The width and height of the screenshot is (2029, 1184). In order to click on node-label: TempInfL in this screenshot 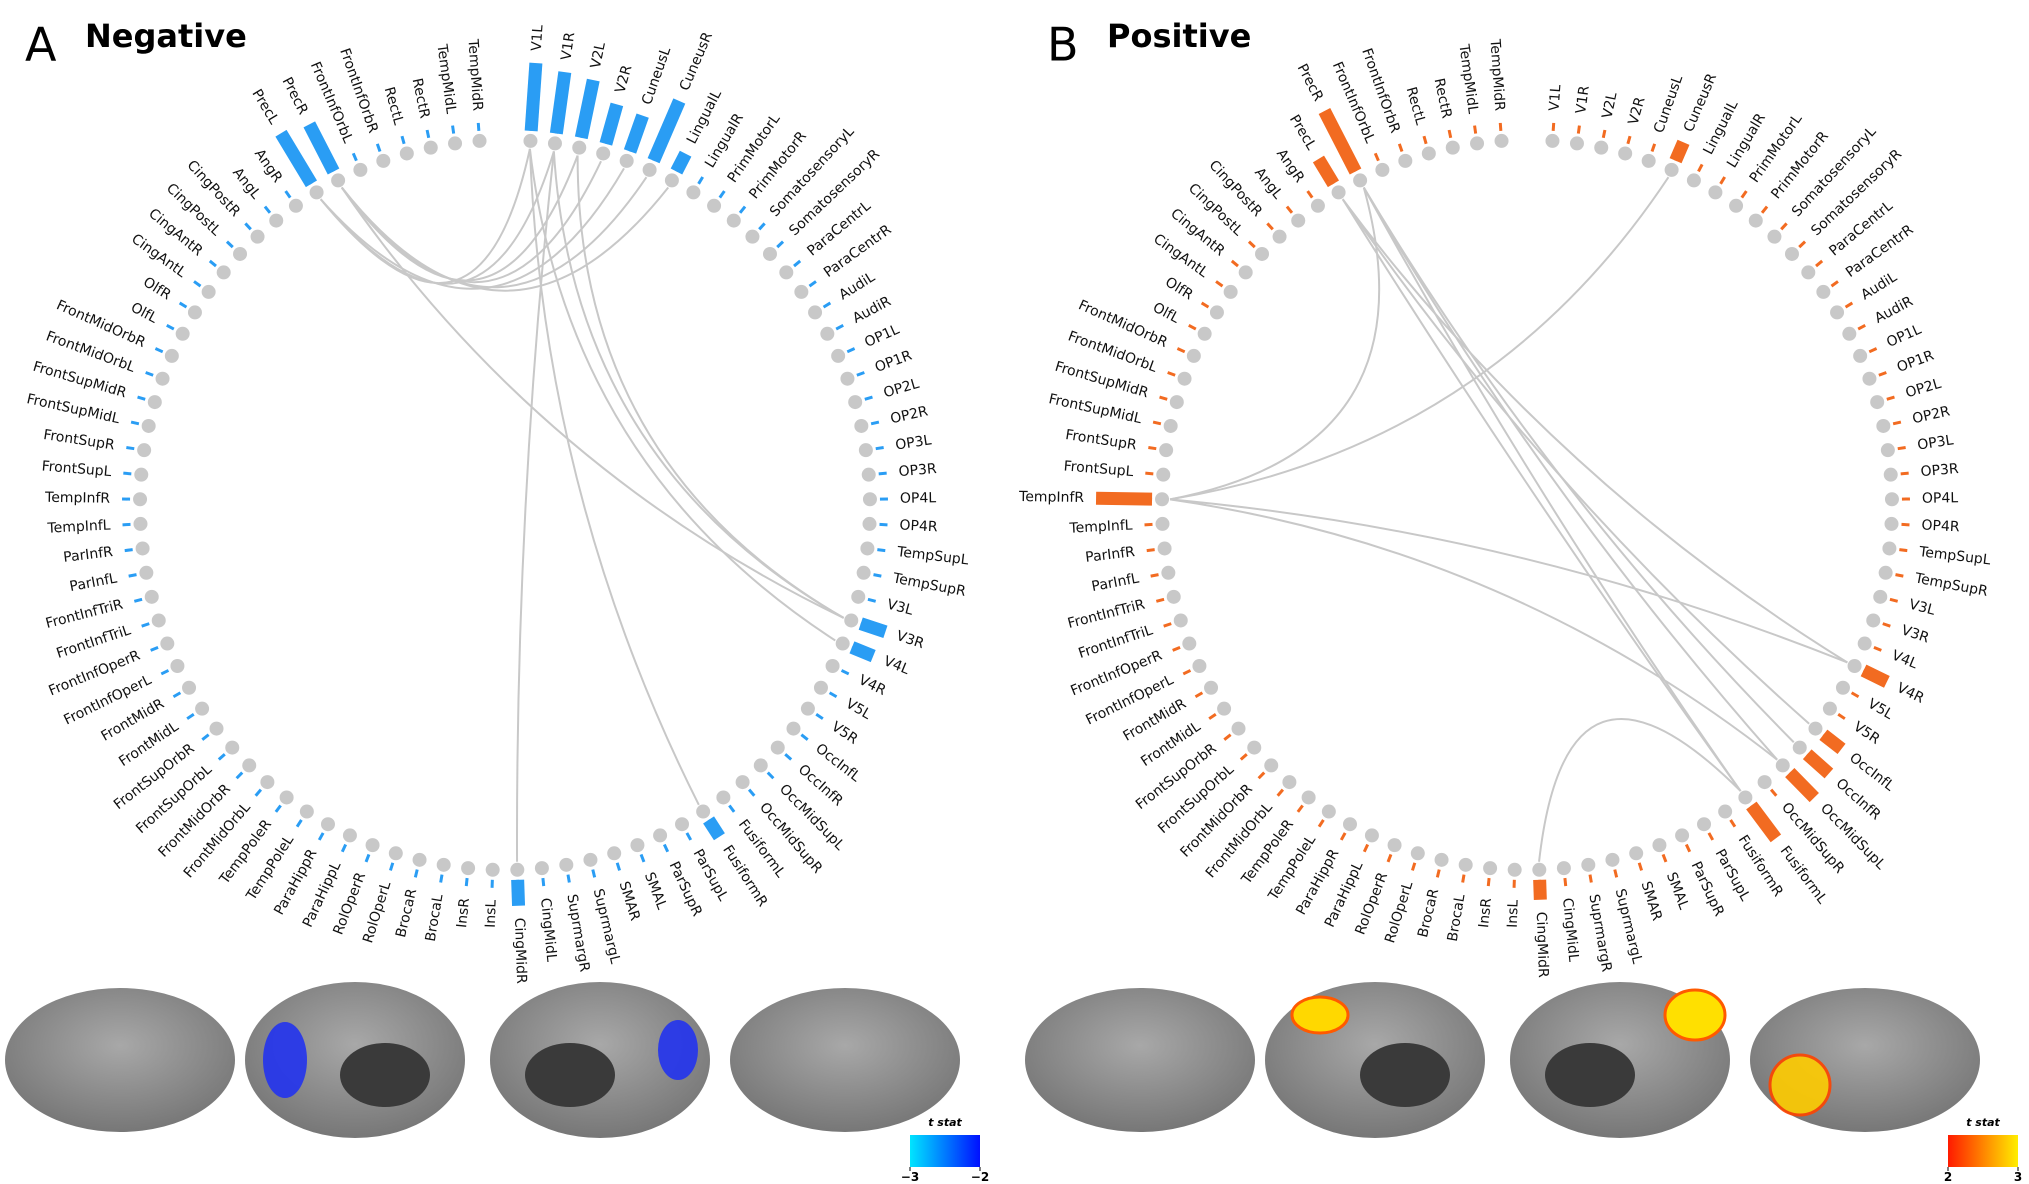, I will do `click(78, 526)`.